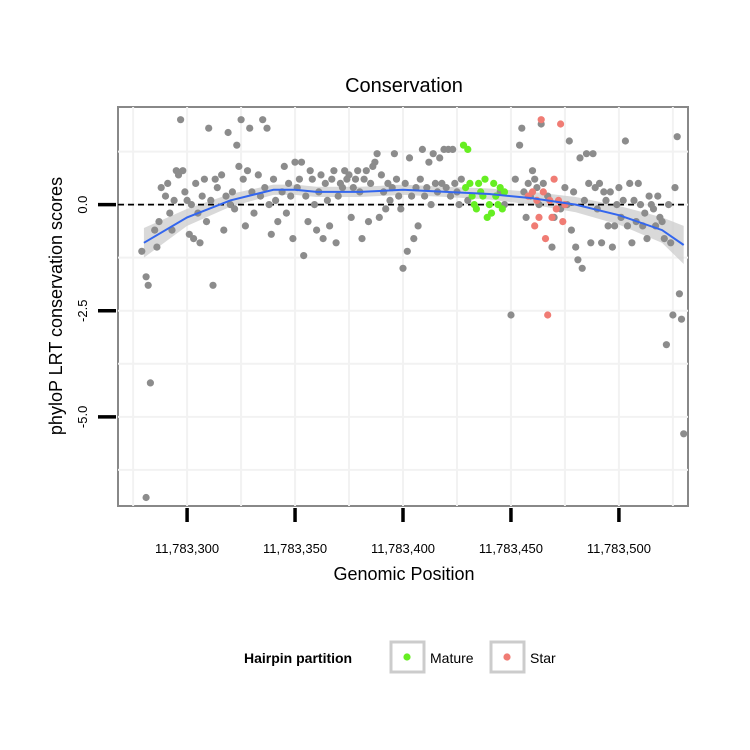 The height and width of the screenshot is (750, 750). I want to click on y-tick-label: -2.5, so click(82, 311).